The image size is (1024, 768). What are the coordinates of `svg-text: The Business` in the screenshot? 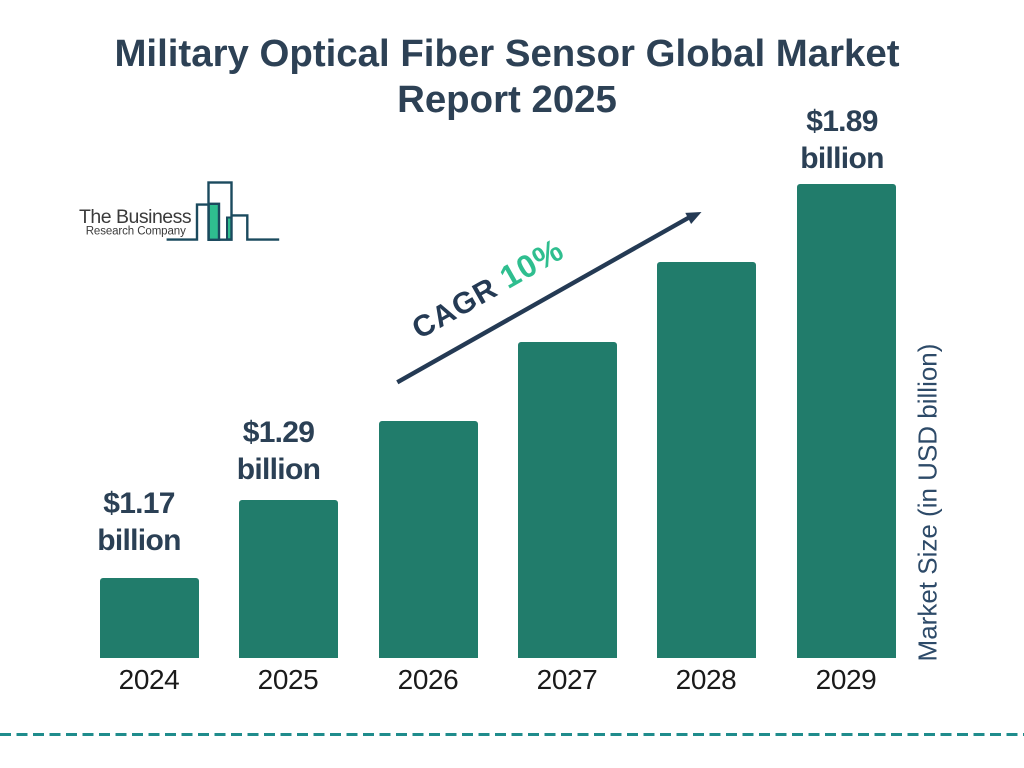 It's located at (135, 217).